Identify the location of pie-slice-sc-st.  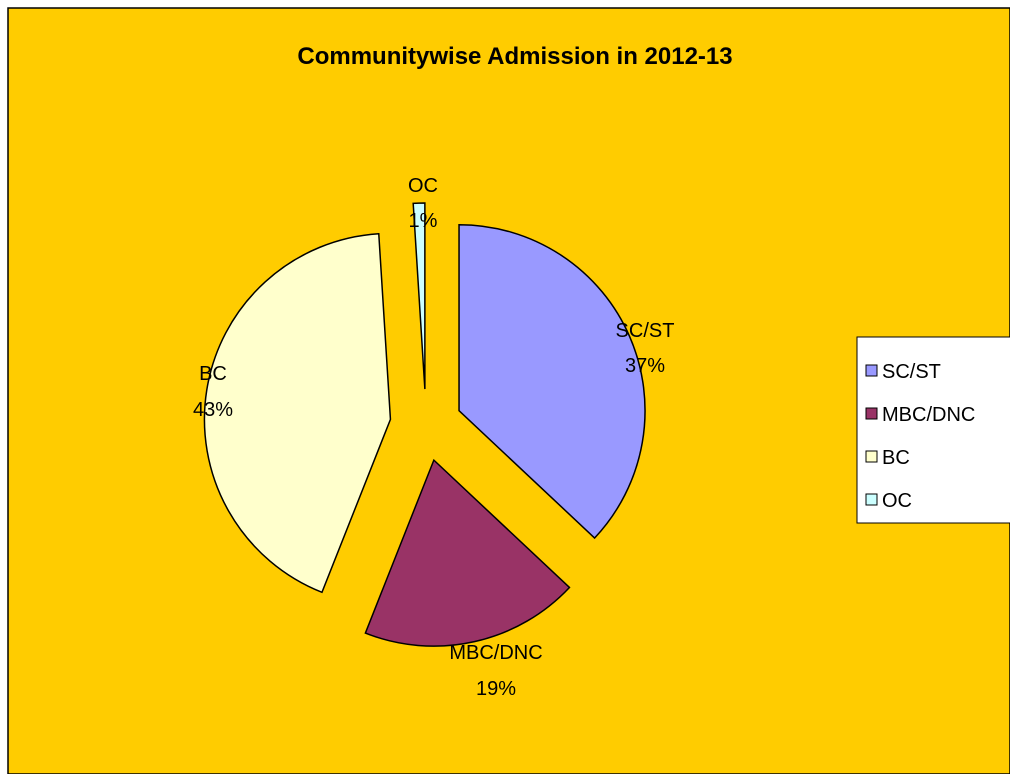
(552, 381).